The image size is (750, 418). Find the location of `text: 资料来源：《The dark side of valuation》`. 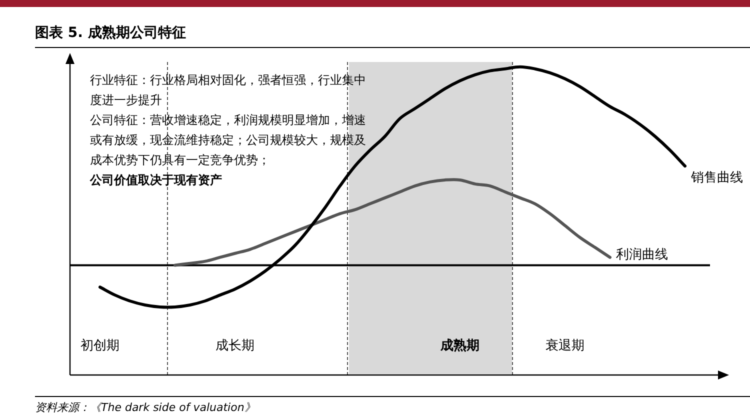

text: 资料来源：《The dark side of valuation》 is located at coordinates (145, 407).